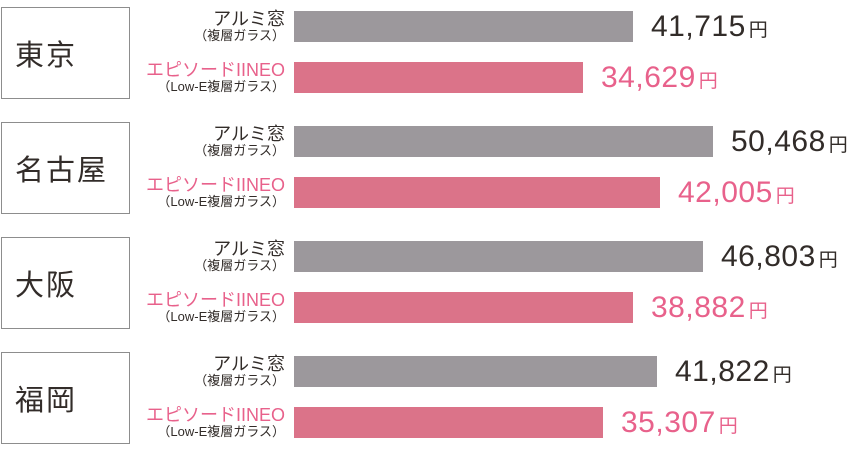  Describe the element at coordinates (698, 26) in the screenshot. I see `price-value: 41,715` at that location.